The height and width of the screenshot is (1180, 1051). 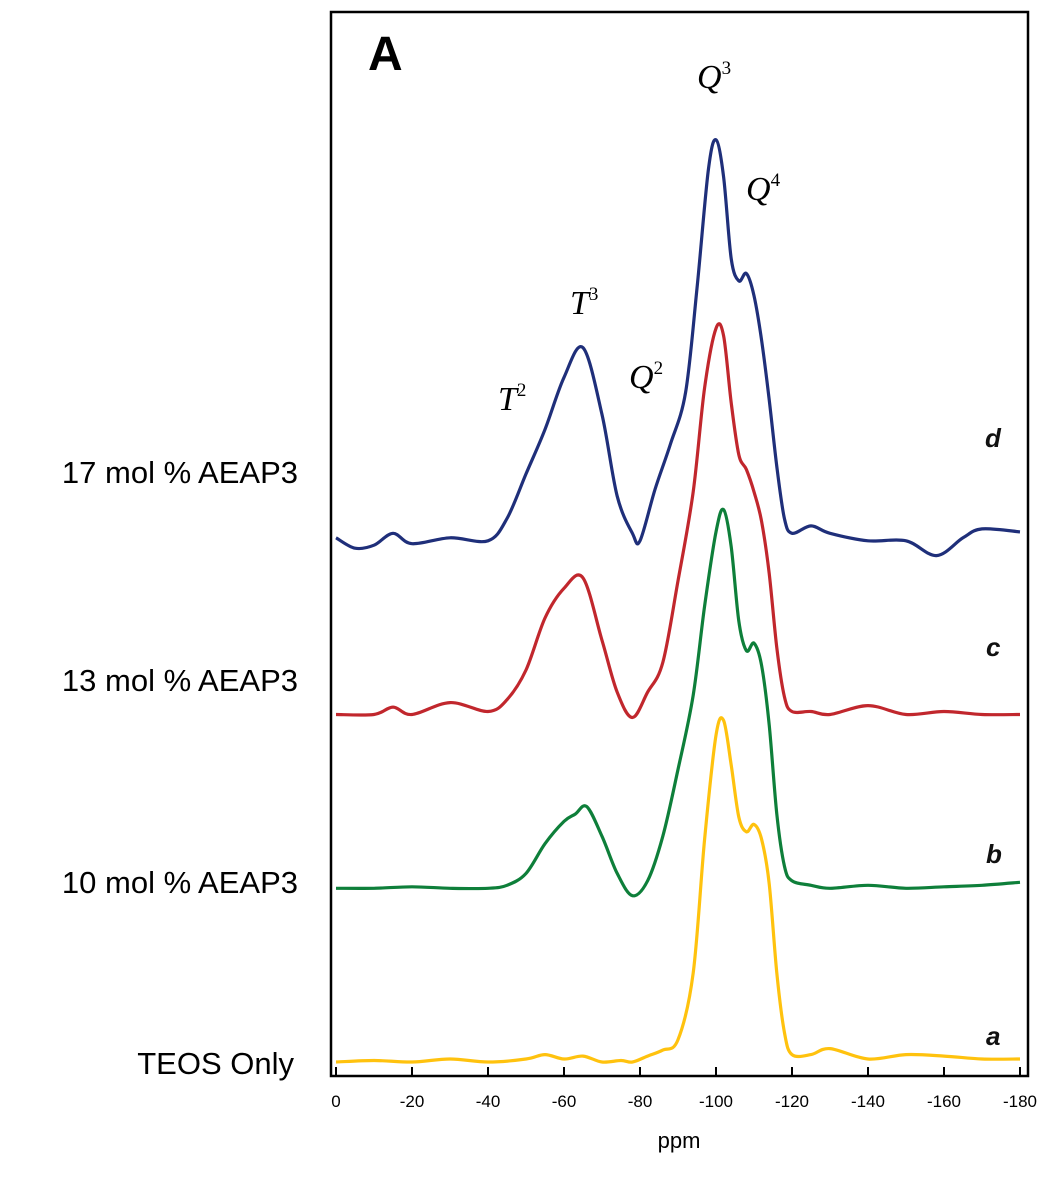 What do you see at coordinates (1020, 1101) in the screenshot?
I see `x-tick-label: -180` at bounding box center [1020, 1101].